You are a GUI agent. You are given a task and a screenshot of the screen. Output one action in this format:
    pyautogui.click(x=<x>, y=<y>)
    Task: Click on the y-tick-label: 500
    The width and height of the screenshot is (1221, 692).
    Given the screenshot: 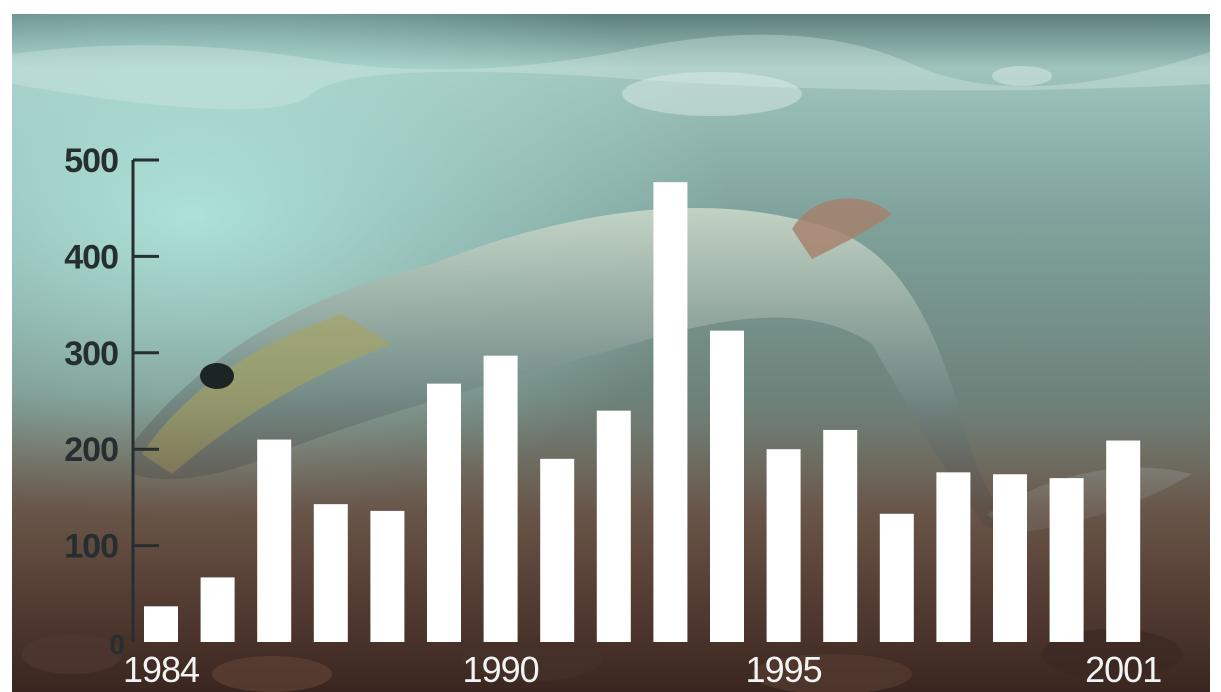 What is the action you would take?
    pyautogui.click(x=91, y=161)
    